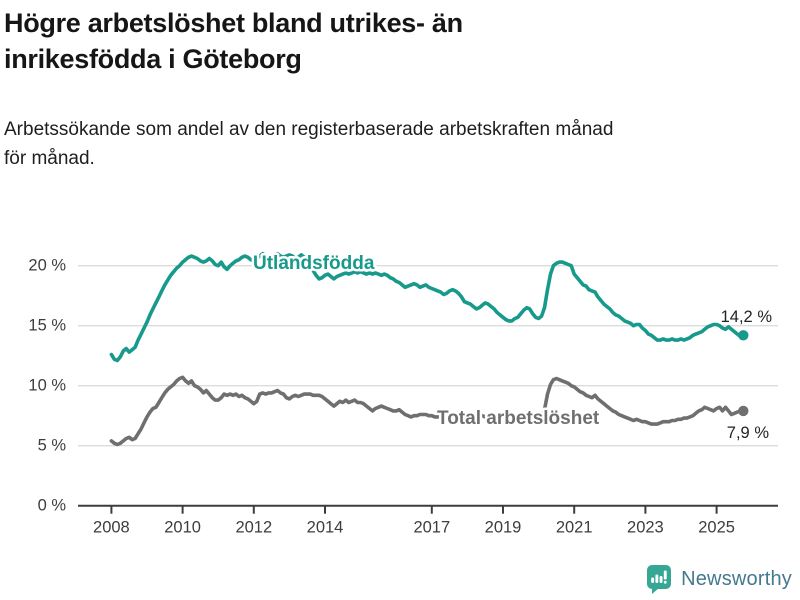 The height and width of the screenshot is (600, 800). Describe the element at coordinates (314, 263) in the screenshot. I see `series-label-utlandsfodda: Utlandsfödda` at that location.